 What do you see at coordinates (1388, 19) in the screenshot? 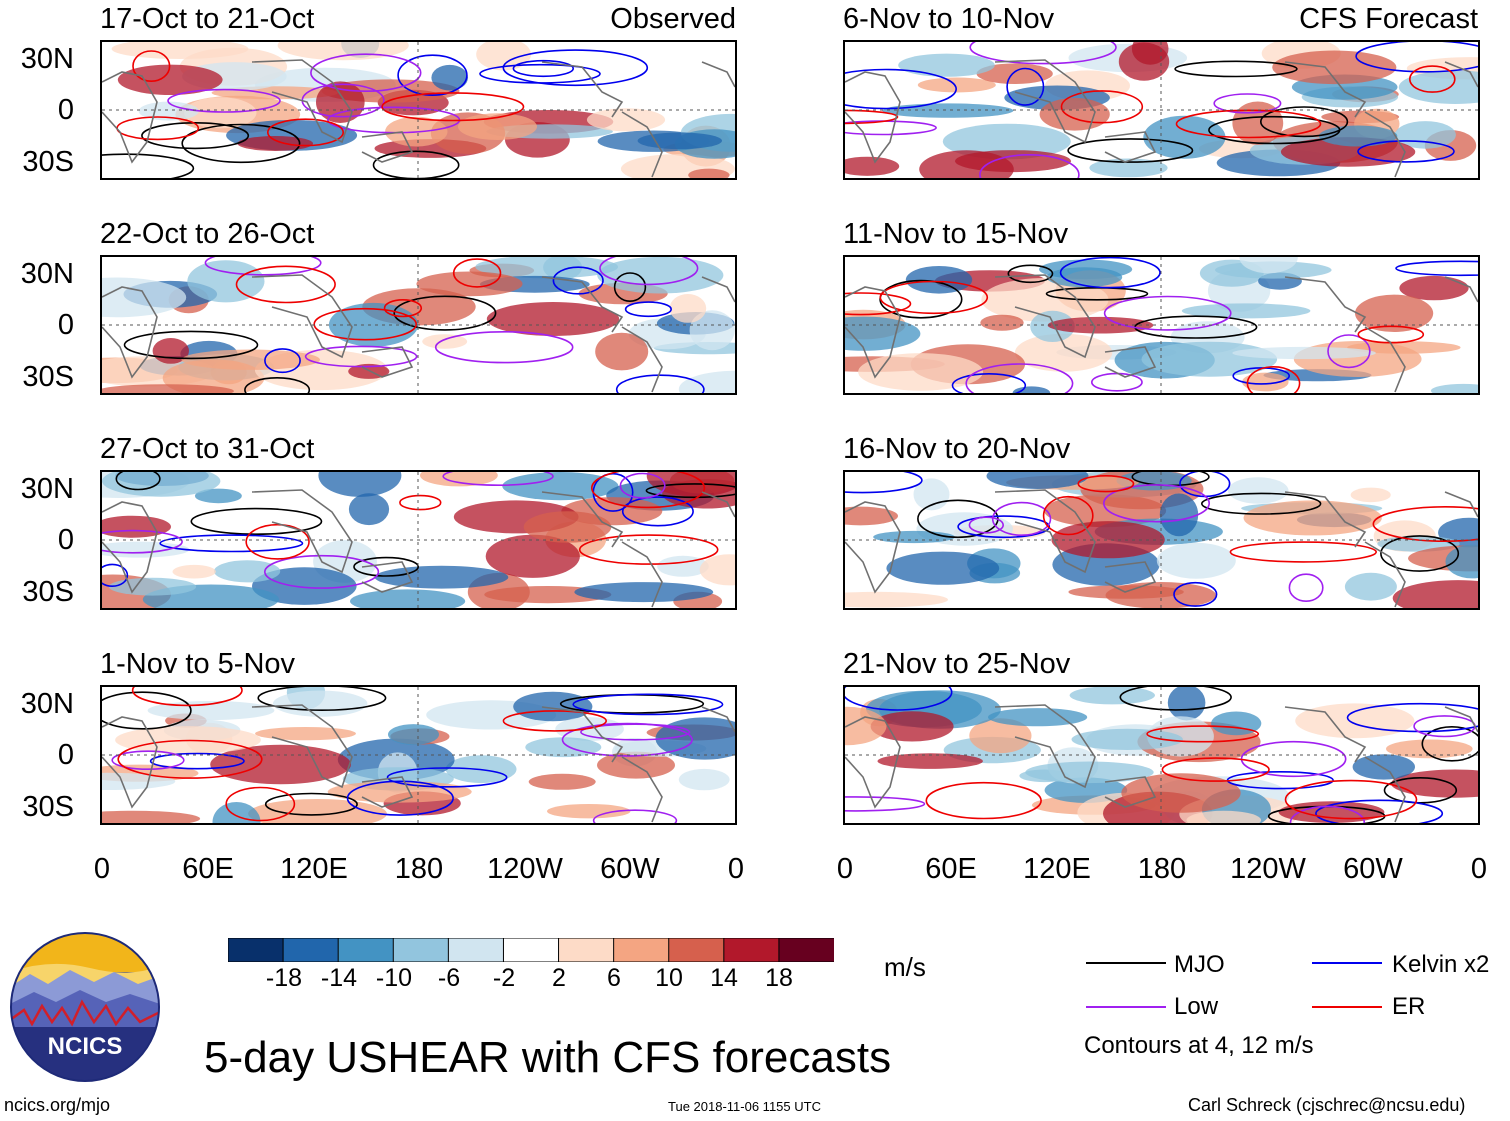
I see `cfs-forecast-label: CFS Forecast` at bounding box center [1388, 19].